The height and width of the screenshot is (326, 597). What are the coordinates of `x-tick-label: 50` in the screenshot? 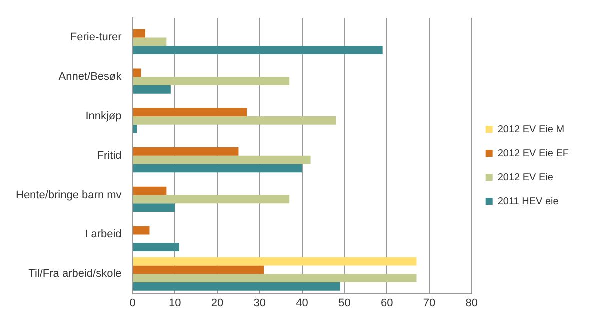 It's located at (344, 303).